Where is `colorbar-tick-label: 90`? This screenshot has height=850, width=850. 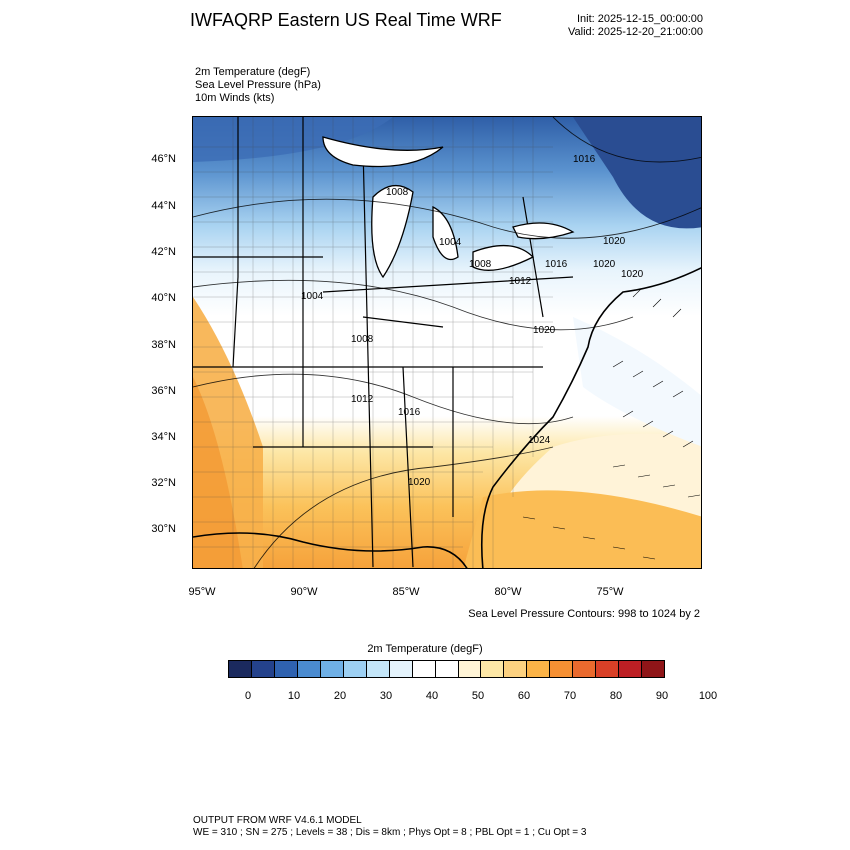
colorbar-tick-label: 90 is located at coordinates (662, 696).